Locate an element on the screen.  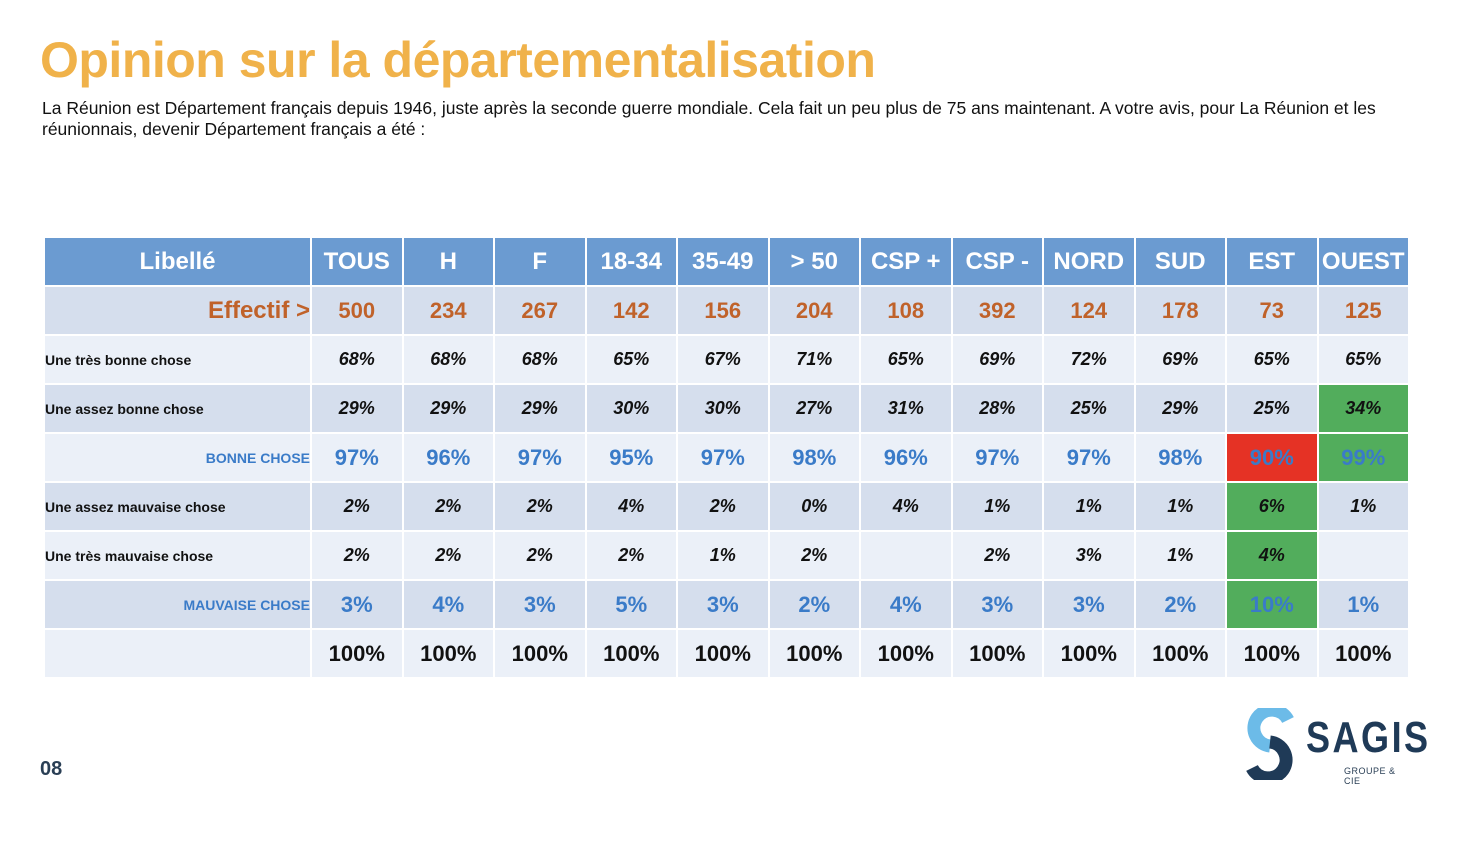
header-cell: CSP - is located at coordinates (997, 261).